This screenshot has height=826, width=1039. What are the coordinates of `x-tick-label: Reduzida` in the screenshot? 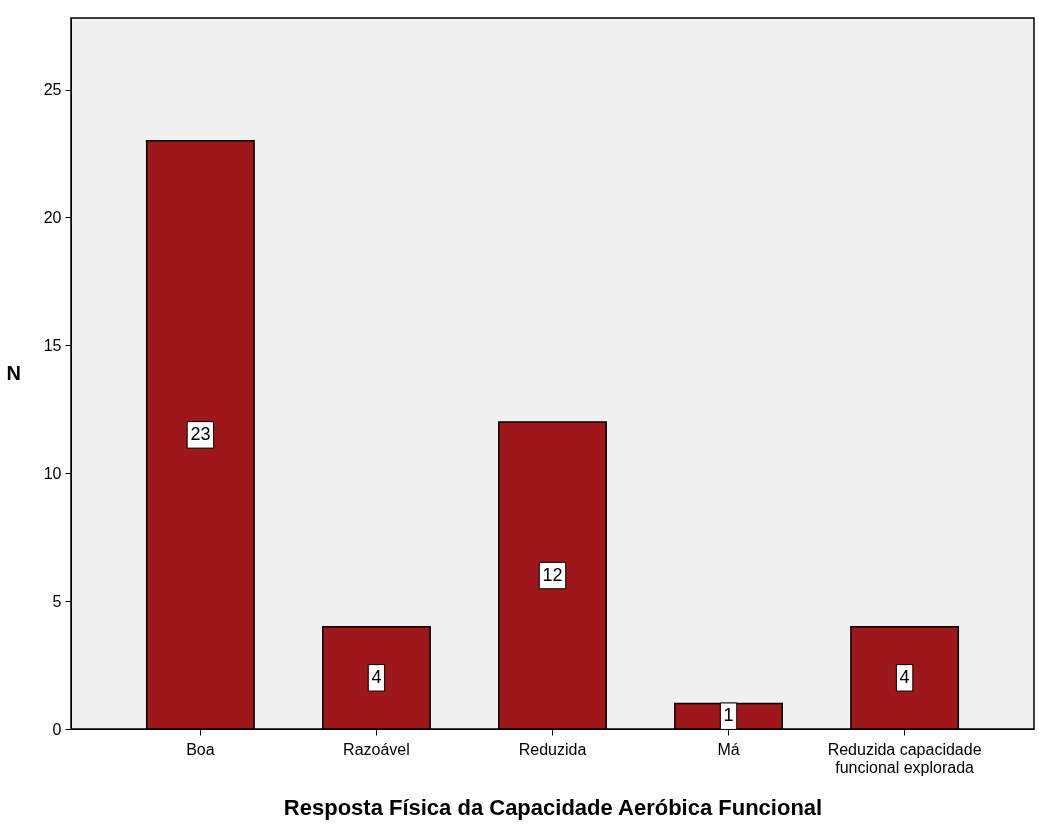 It's located at (552, 749).